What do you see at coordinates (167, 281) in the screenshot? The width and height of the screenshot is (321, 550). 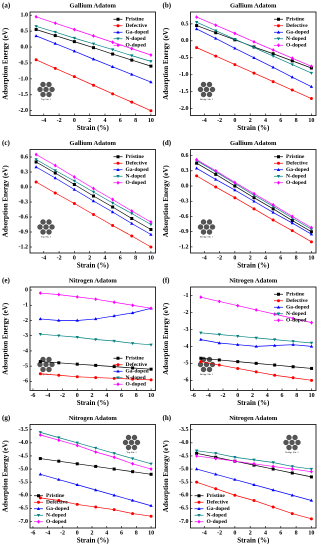 I see `panel-label: (f)` at bounding box center [167, 281].